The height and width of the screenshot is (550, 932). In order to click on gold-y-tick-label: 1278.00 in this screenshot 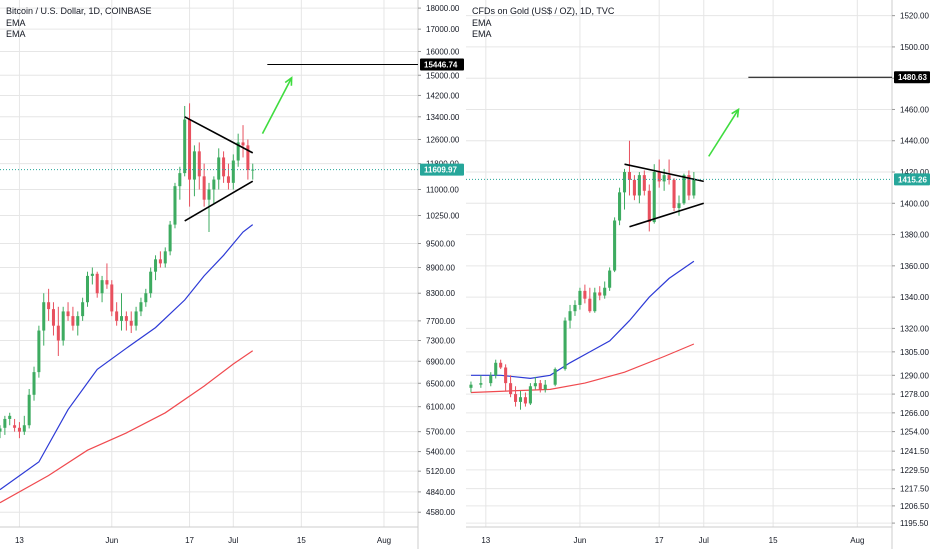, I will do `click(914, 394)`.